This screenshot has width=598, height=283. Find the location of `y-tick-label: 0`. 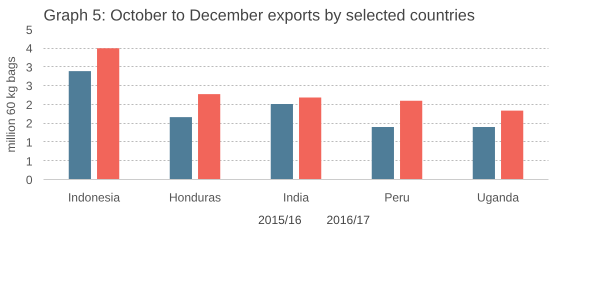

y-tick-label: 0 is located at coordinates (29, 180).